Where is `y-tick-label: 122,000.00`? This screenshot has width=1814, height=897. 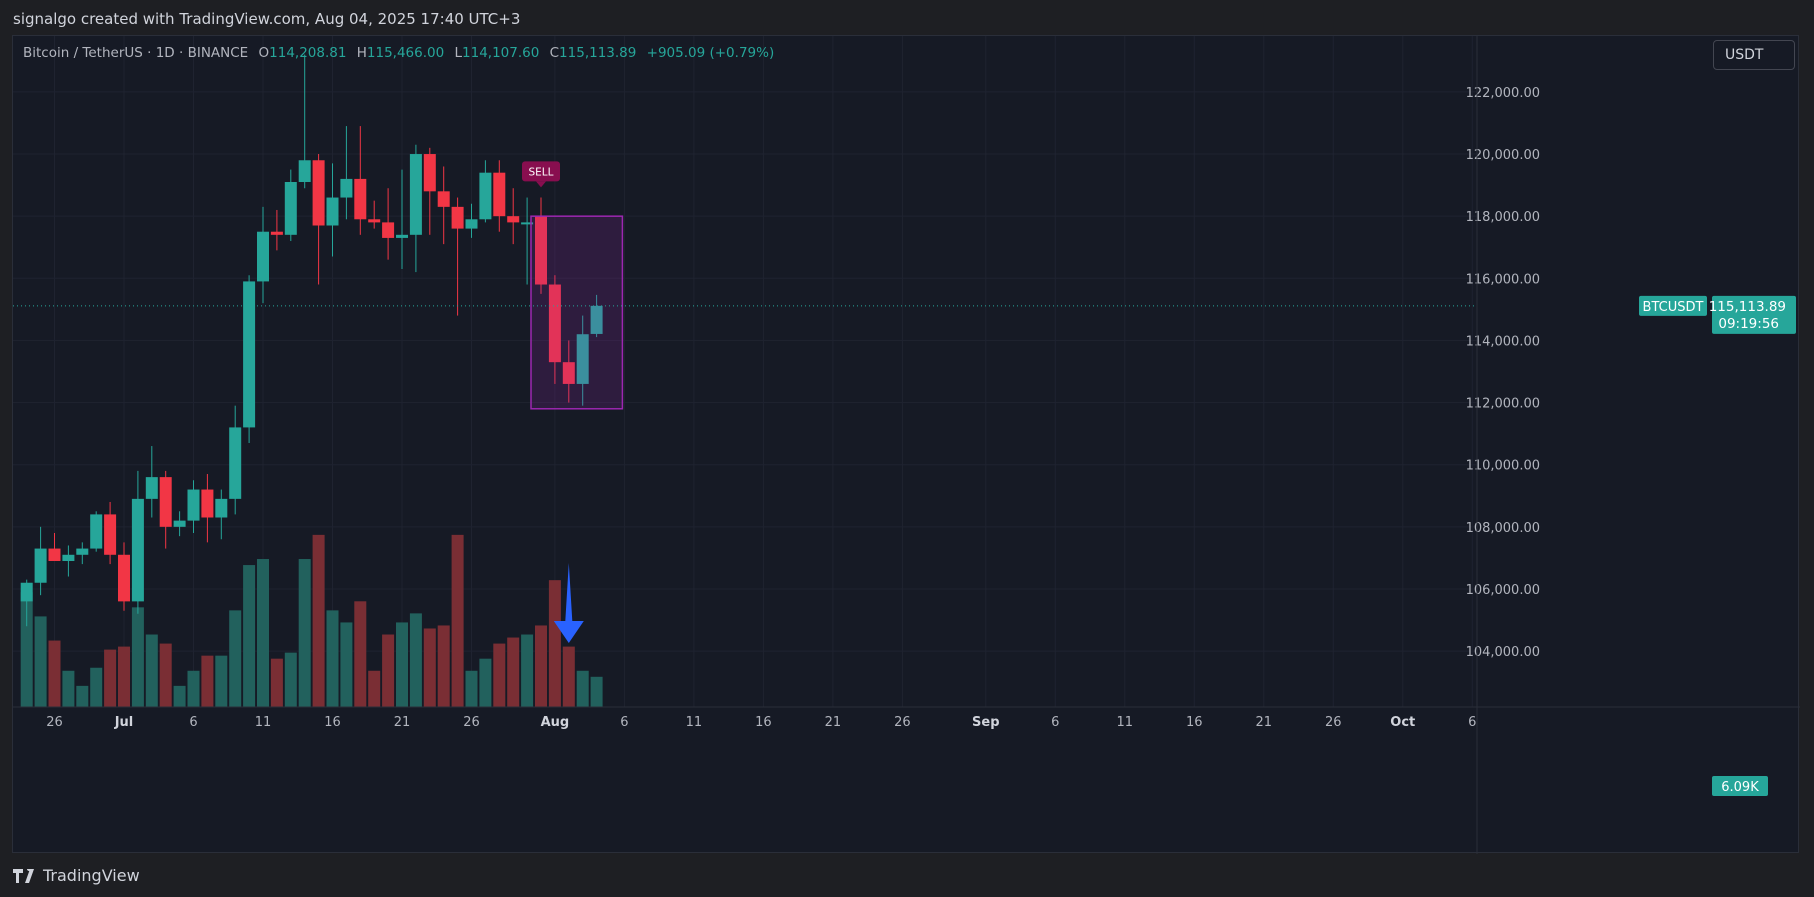
y-tick-label: 122,000.00 is located at coordinates (1503, 93).